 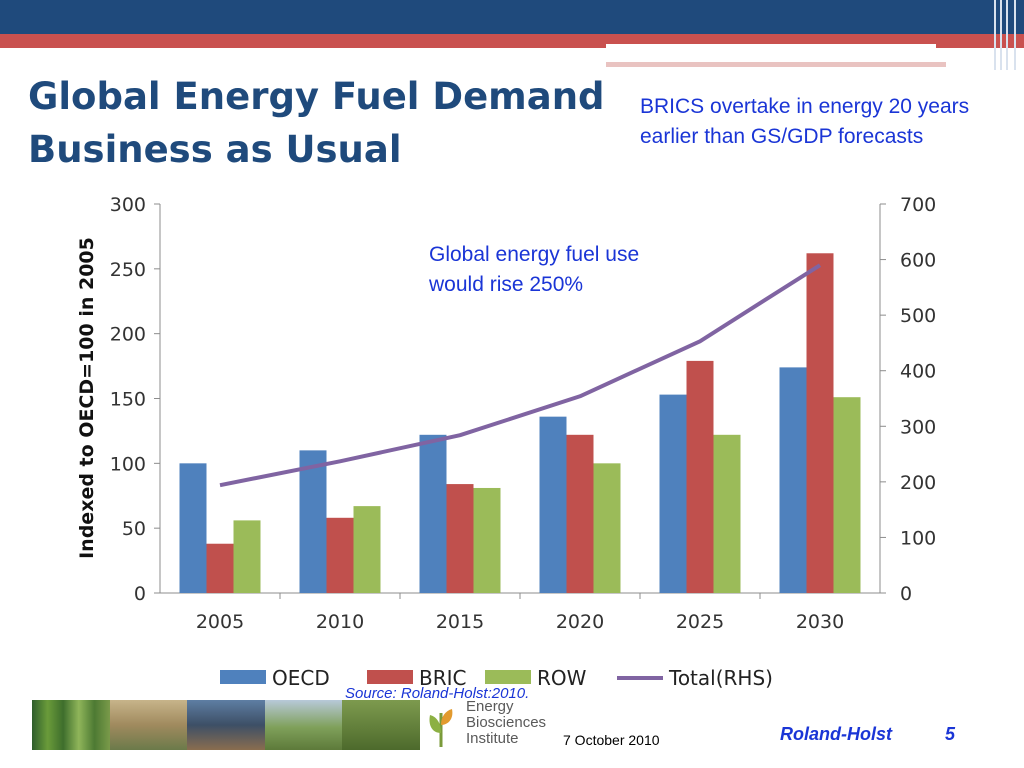 What do you see at coordinates (134, 529) in the screenshot?
I see `y-tick-label: 50` at bounding box center [134, 529].